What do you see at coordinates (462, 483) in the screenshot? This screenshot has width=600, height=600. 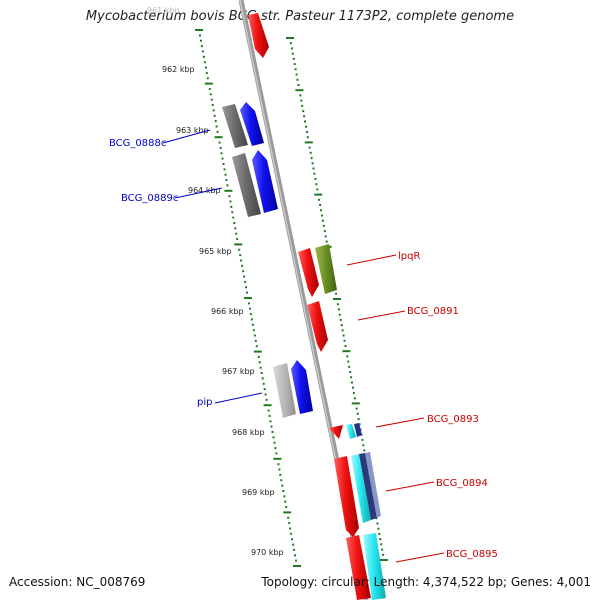 I see `gene-label-bcg-0894: BCG_0894` at bounding box center [462, 483].